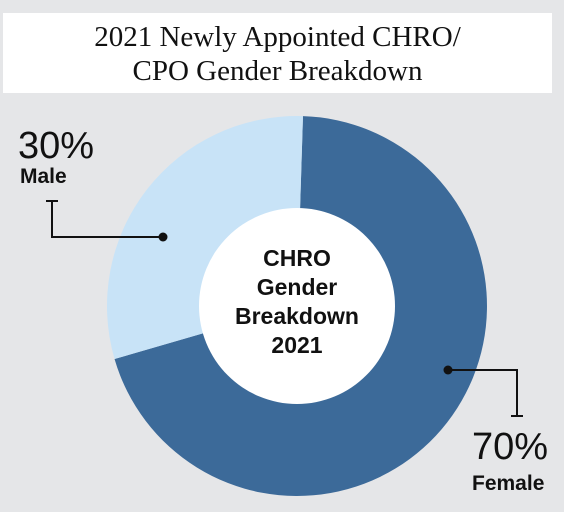  What do you see at coordinates (297, 302) in the screenshot?
I see `center-label: CHRO Gender Breakdown 2021` at bounding box center [297, 302].